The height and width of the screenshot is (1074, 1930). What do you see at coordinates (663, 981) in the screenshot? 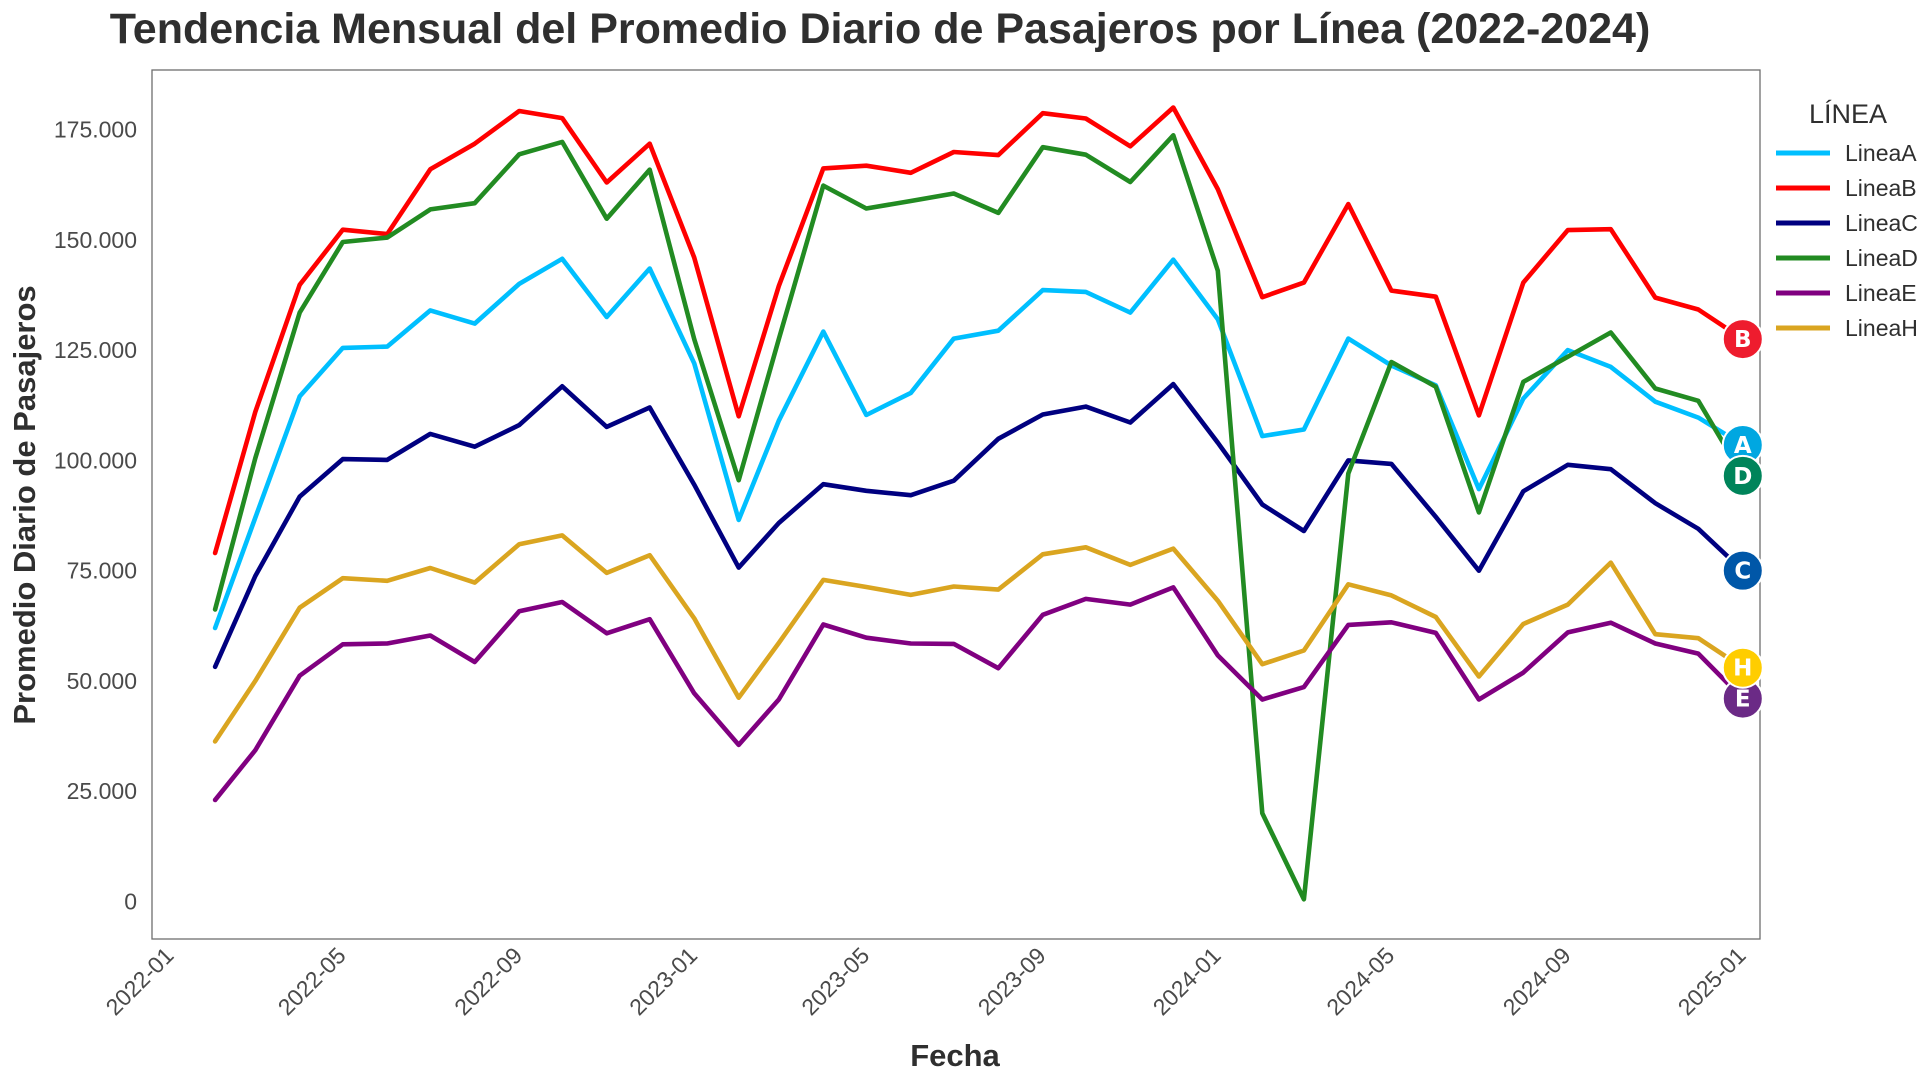
I see `x-tick-label: 2023-01` at bounding box center [663, 981].